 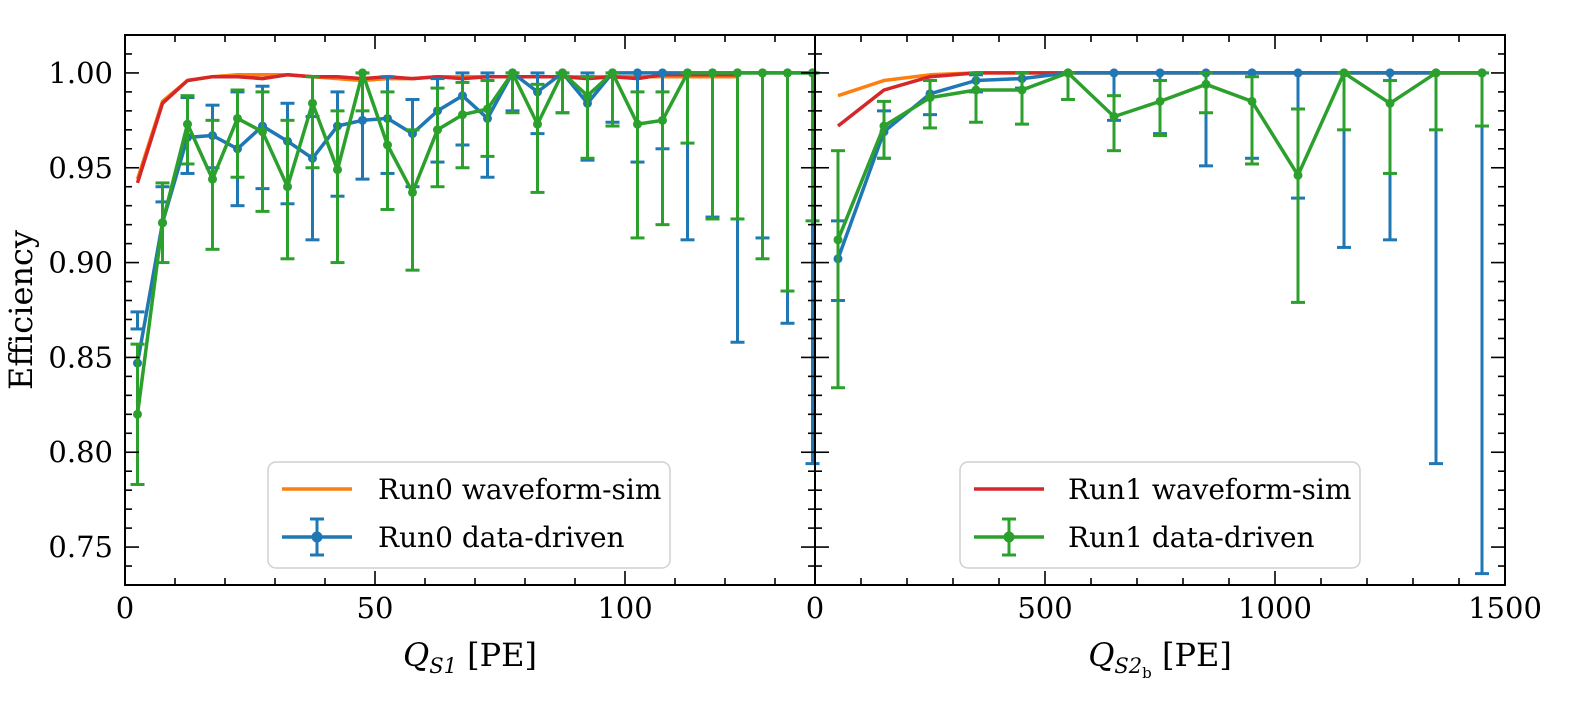 What do you see at coordinates (317, 537) in the screenshot?
I see `left-legend-marker-run0-data` at bounding box center [317, 537].